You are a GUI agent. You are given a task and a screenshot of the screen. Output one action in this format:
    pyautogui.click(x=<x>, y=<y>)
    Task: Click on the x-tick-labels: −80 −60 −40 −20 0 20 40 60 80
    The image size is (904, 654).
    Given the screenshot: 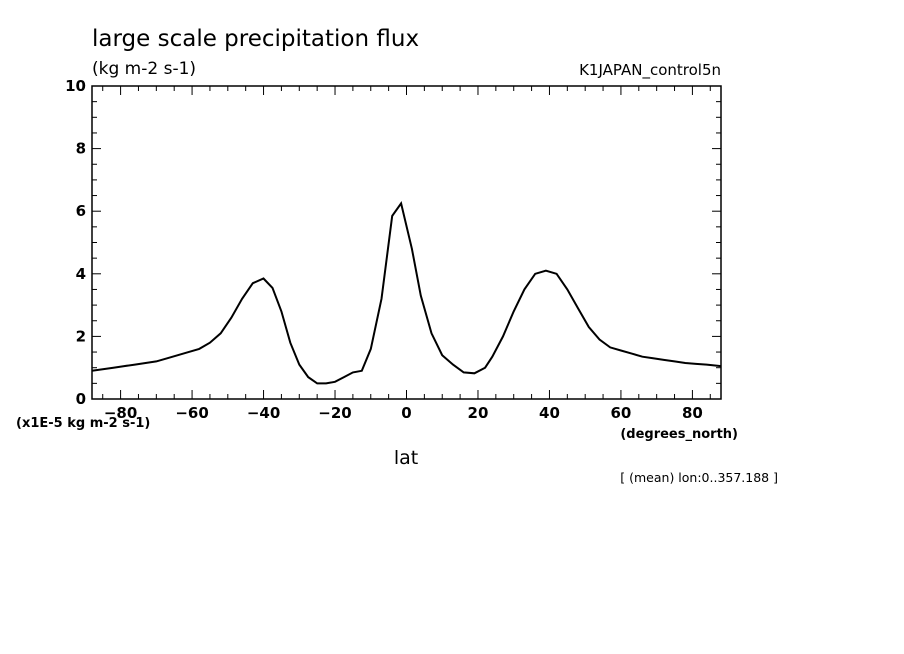 What is the action you would take?
    pyautogui.click(x=403, y=413)
    